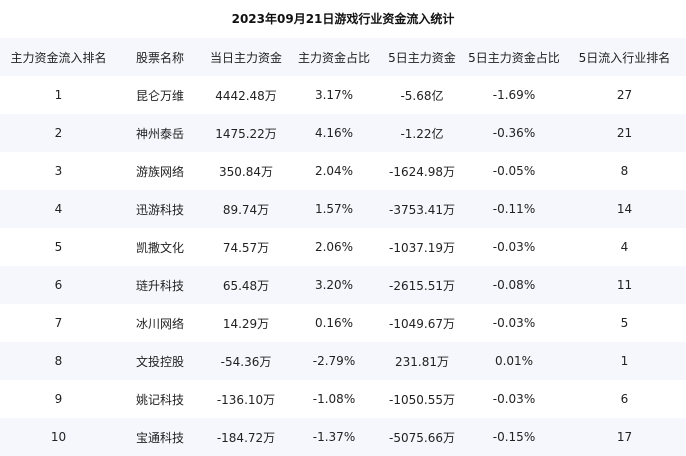  Describe the element at coordinates (58, 437) in the screenshot. I see `rank-cell: 10` at that location.